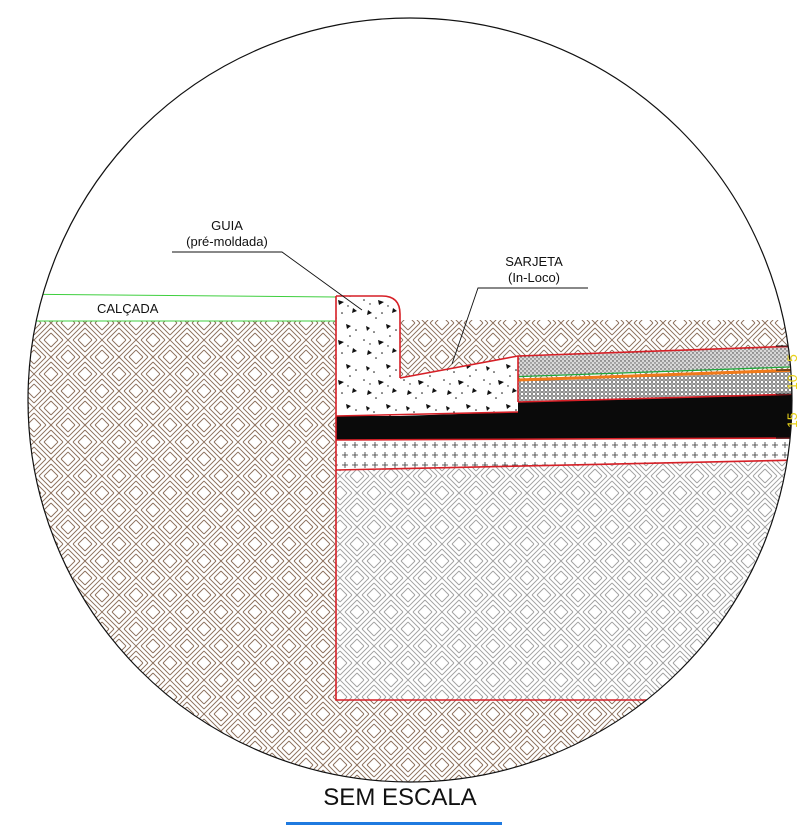 This screenshot has height=827, width=800. Describe the element at coordinates (182, 307) in the screenshot. I see `sidewalk-band` at that location.